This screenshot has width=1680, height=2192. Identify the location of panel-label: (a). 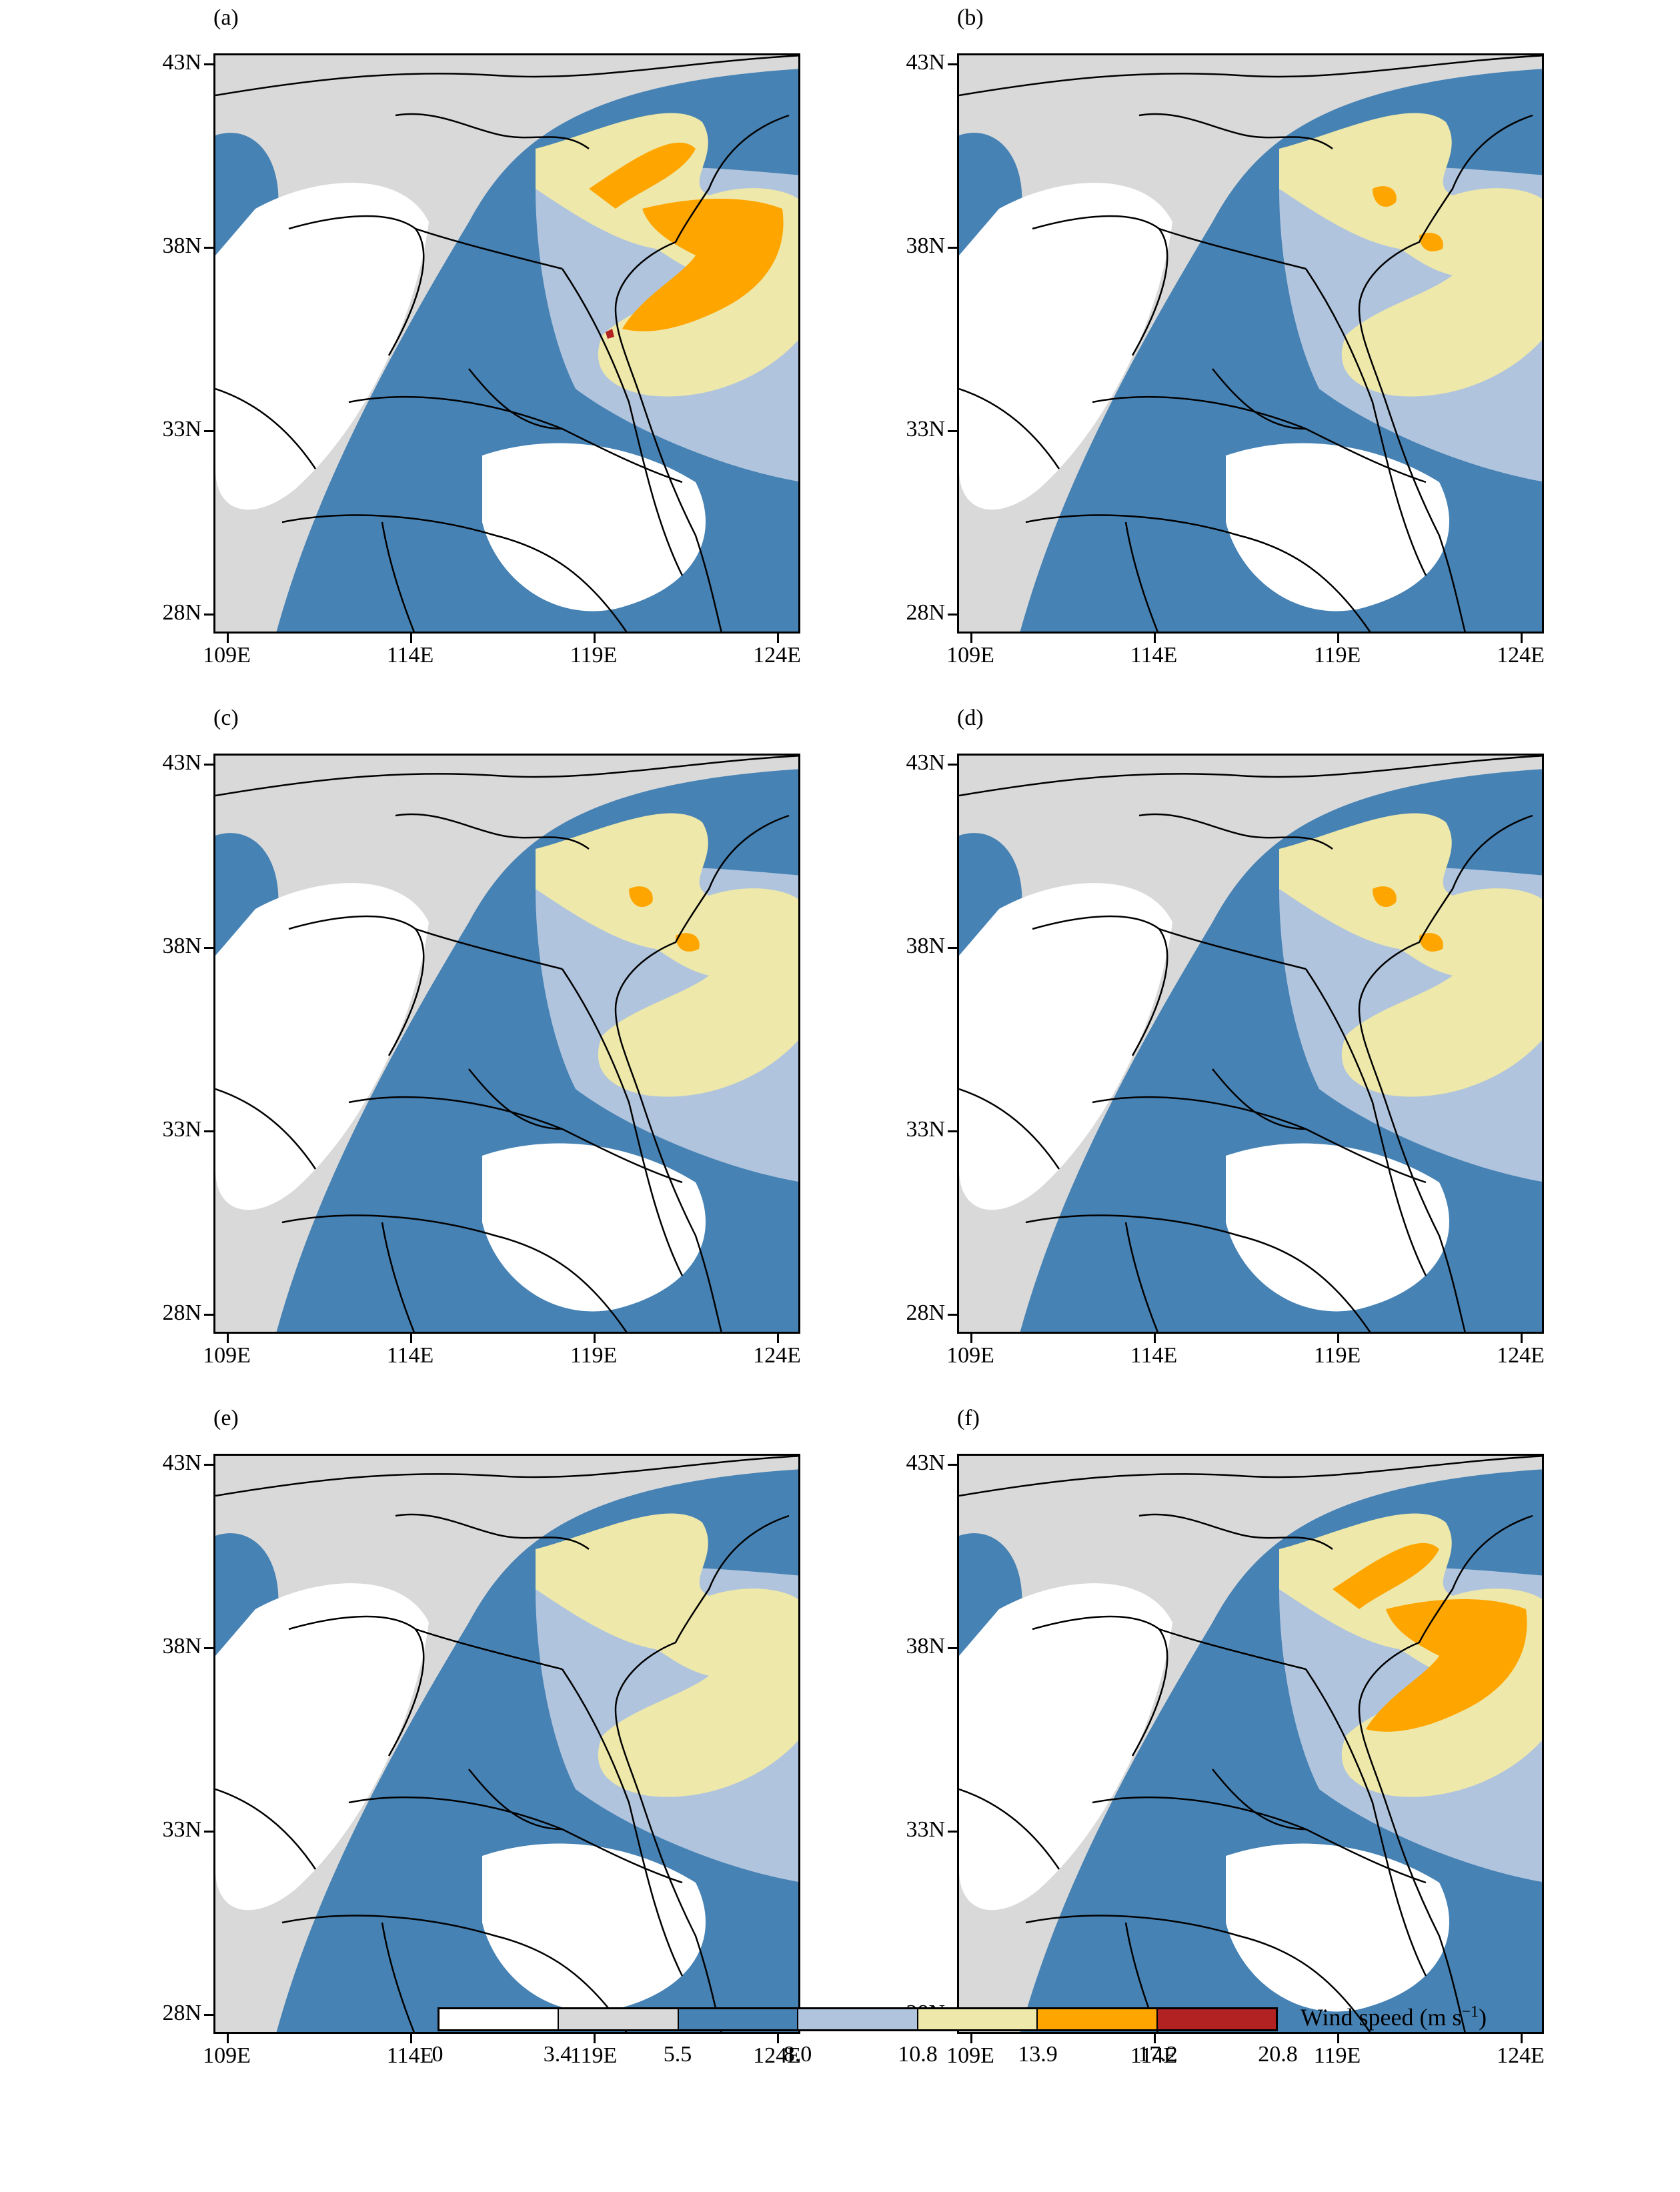
(226, 17).